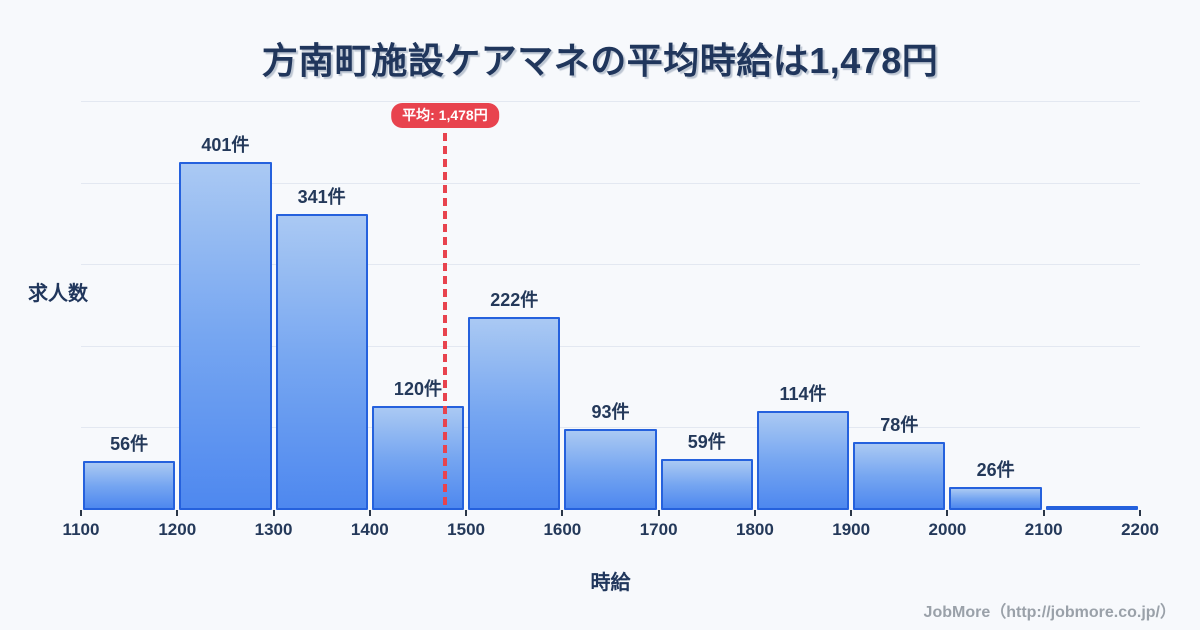 This screenshot has height=630, width=1200. I want to click on x-tick-label: 1300, so click(273, 529).